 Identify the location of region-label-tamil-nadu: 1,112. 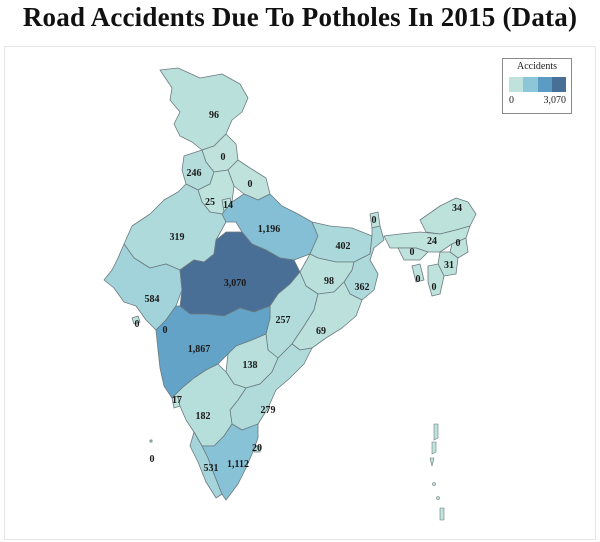
(238, 464).